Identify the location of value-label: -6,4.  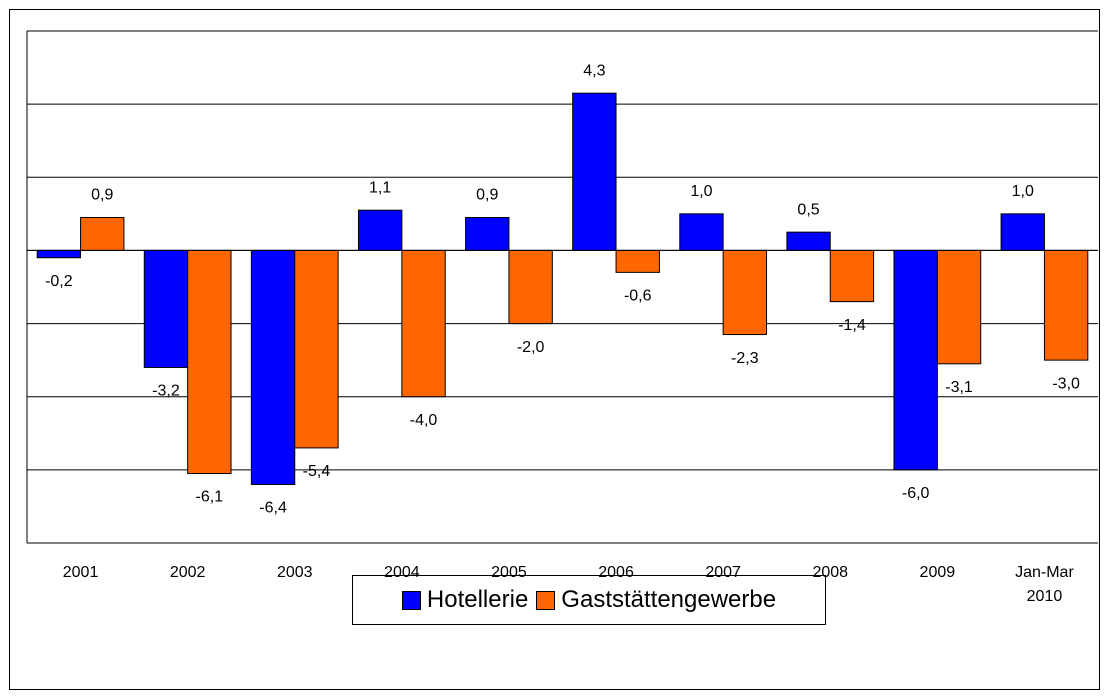
(273, 508).